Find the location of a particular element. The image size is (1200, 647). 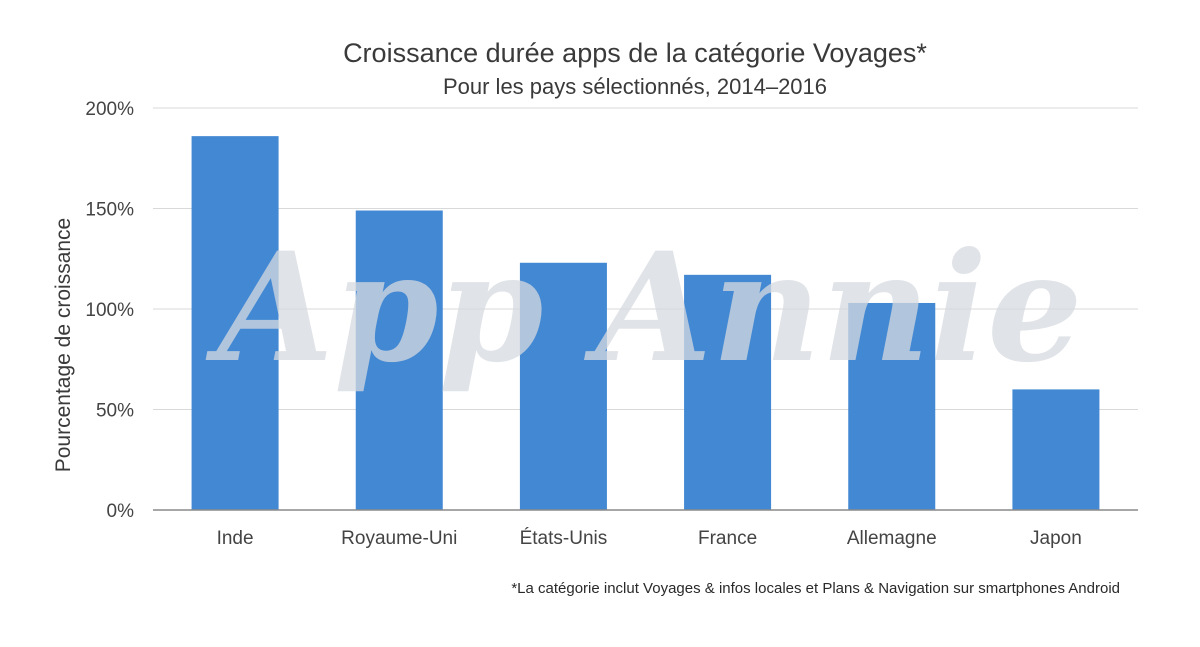

x-tick-label: Inde is located at coordinates (235, 538).